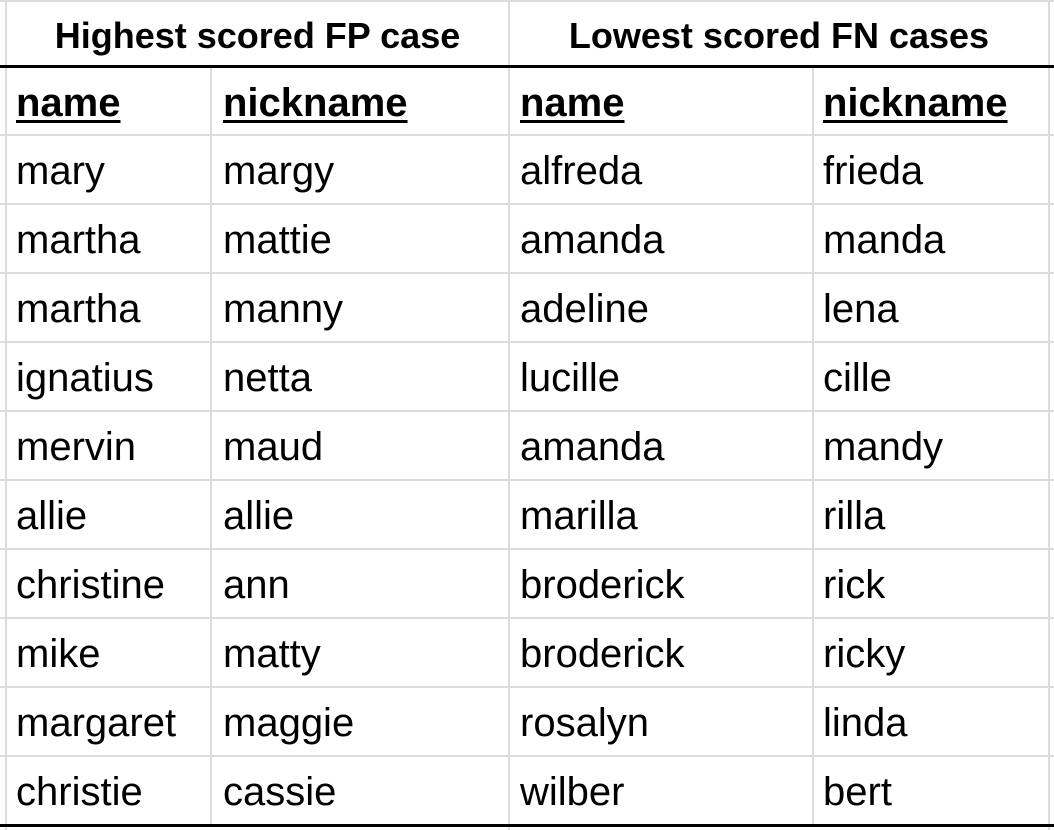 The width and height of the screenshot is (1054, 830). What do you see at coordinates (277, 240) in the screenshot?
I see `table-cell: mattie` at bounding box center [277, 240].